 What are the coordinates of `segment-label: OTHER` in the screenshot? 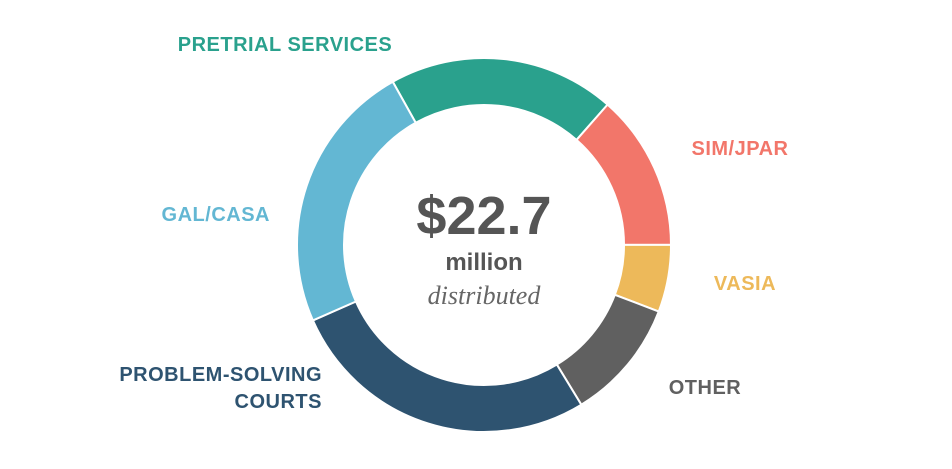 It's located at (705, 388).